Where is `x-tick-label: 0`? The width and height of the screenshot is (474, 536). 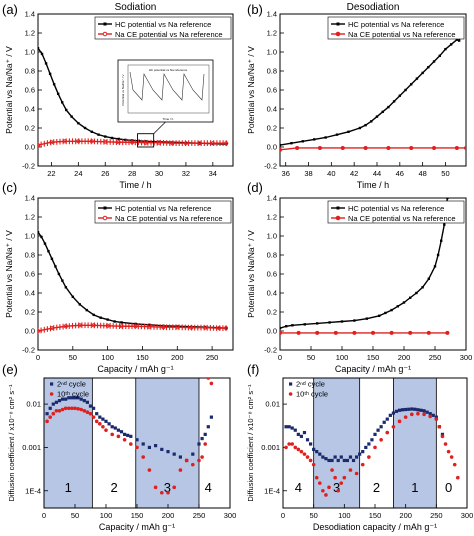
x-tick-label: 0 is located at coordinates (38, 357).